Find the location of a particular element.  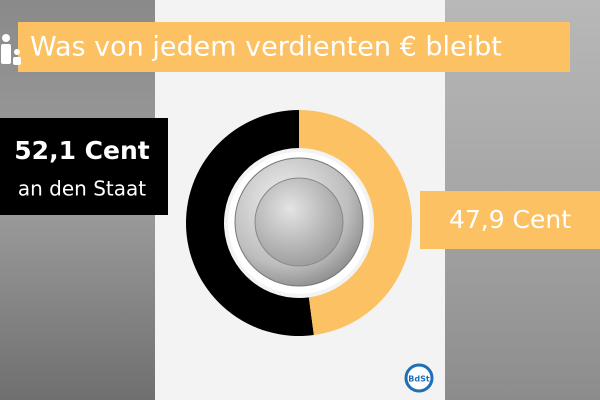

logo-badge is located at coordinates (419, 378).